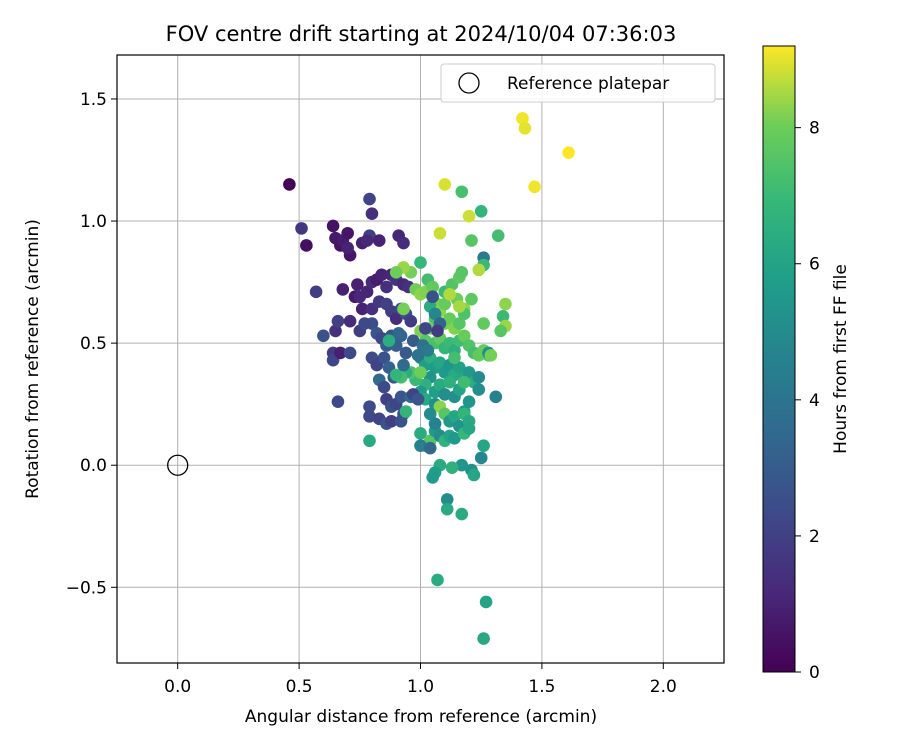 The height and width of the screenshot is (750, 900). What do you see at coordinates (588, 84) in the screenshot?
I see `legend-entry: Reference platepar` at bounding box center [588, 84].